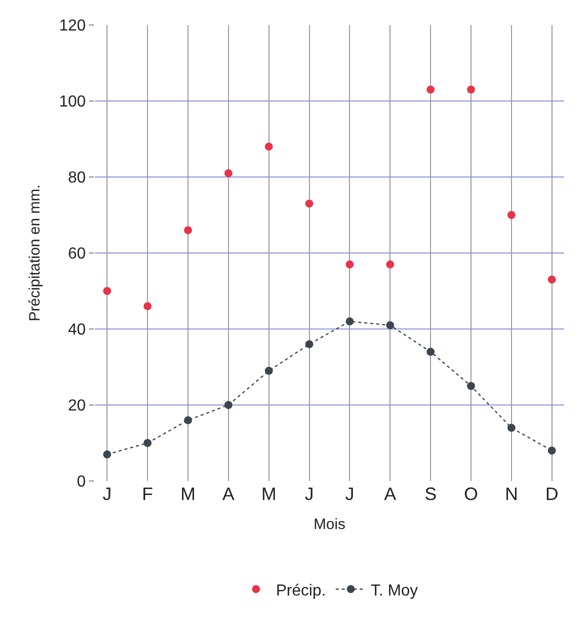 This screenshot has width=584, height=618. I want to click on x-axis-title: Mois, so click(330, 524).